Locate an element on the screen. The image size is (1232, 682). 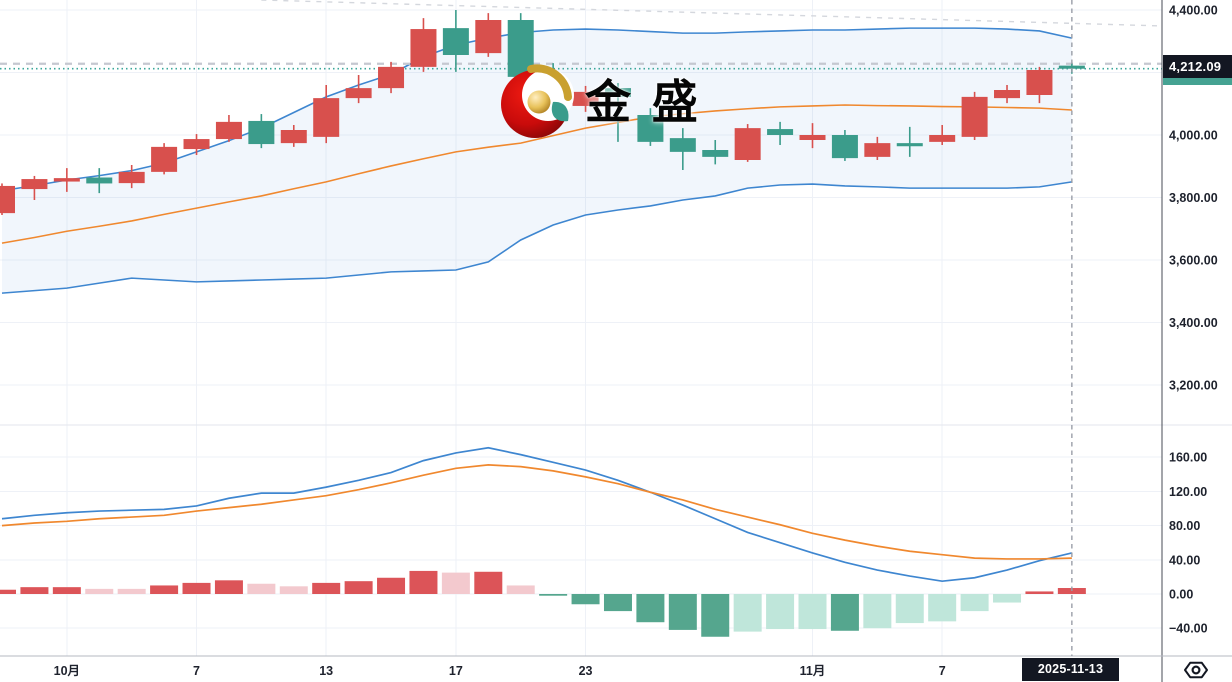
indicator-tick-label: 0.00 is located at coordinates (1181, 595).